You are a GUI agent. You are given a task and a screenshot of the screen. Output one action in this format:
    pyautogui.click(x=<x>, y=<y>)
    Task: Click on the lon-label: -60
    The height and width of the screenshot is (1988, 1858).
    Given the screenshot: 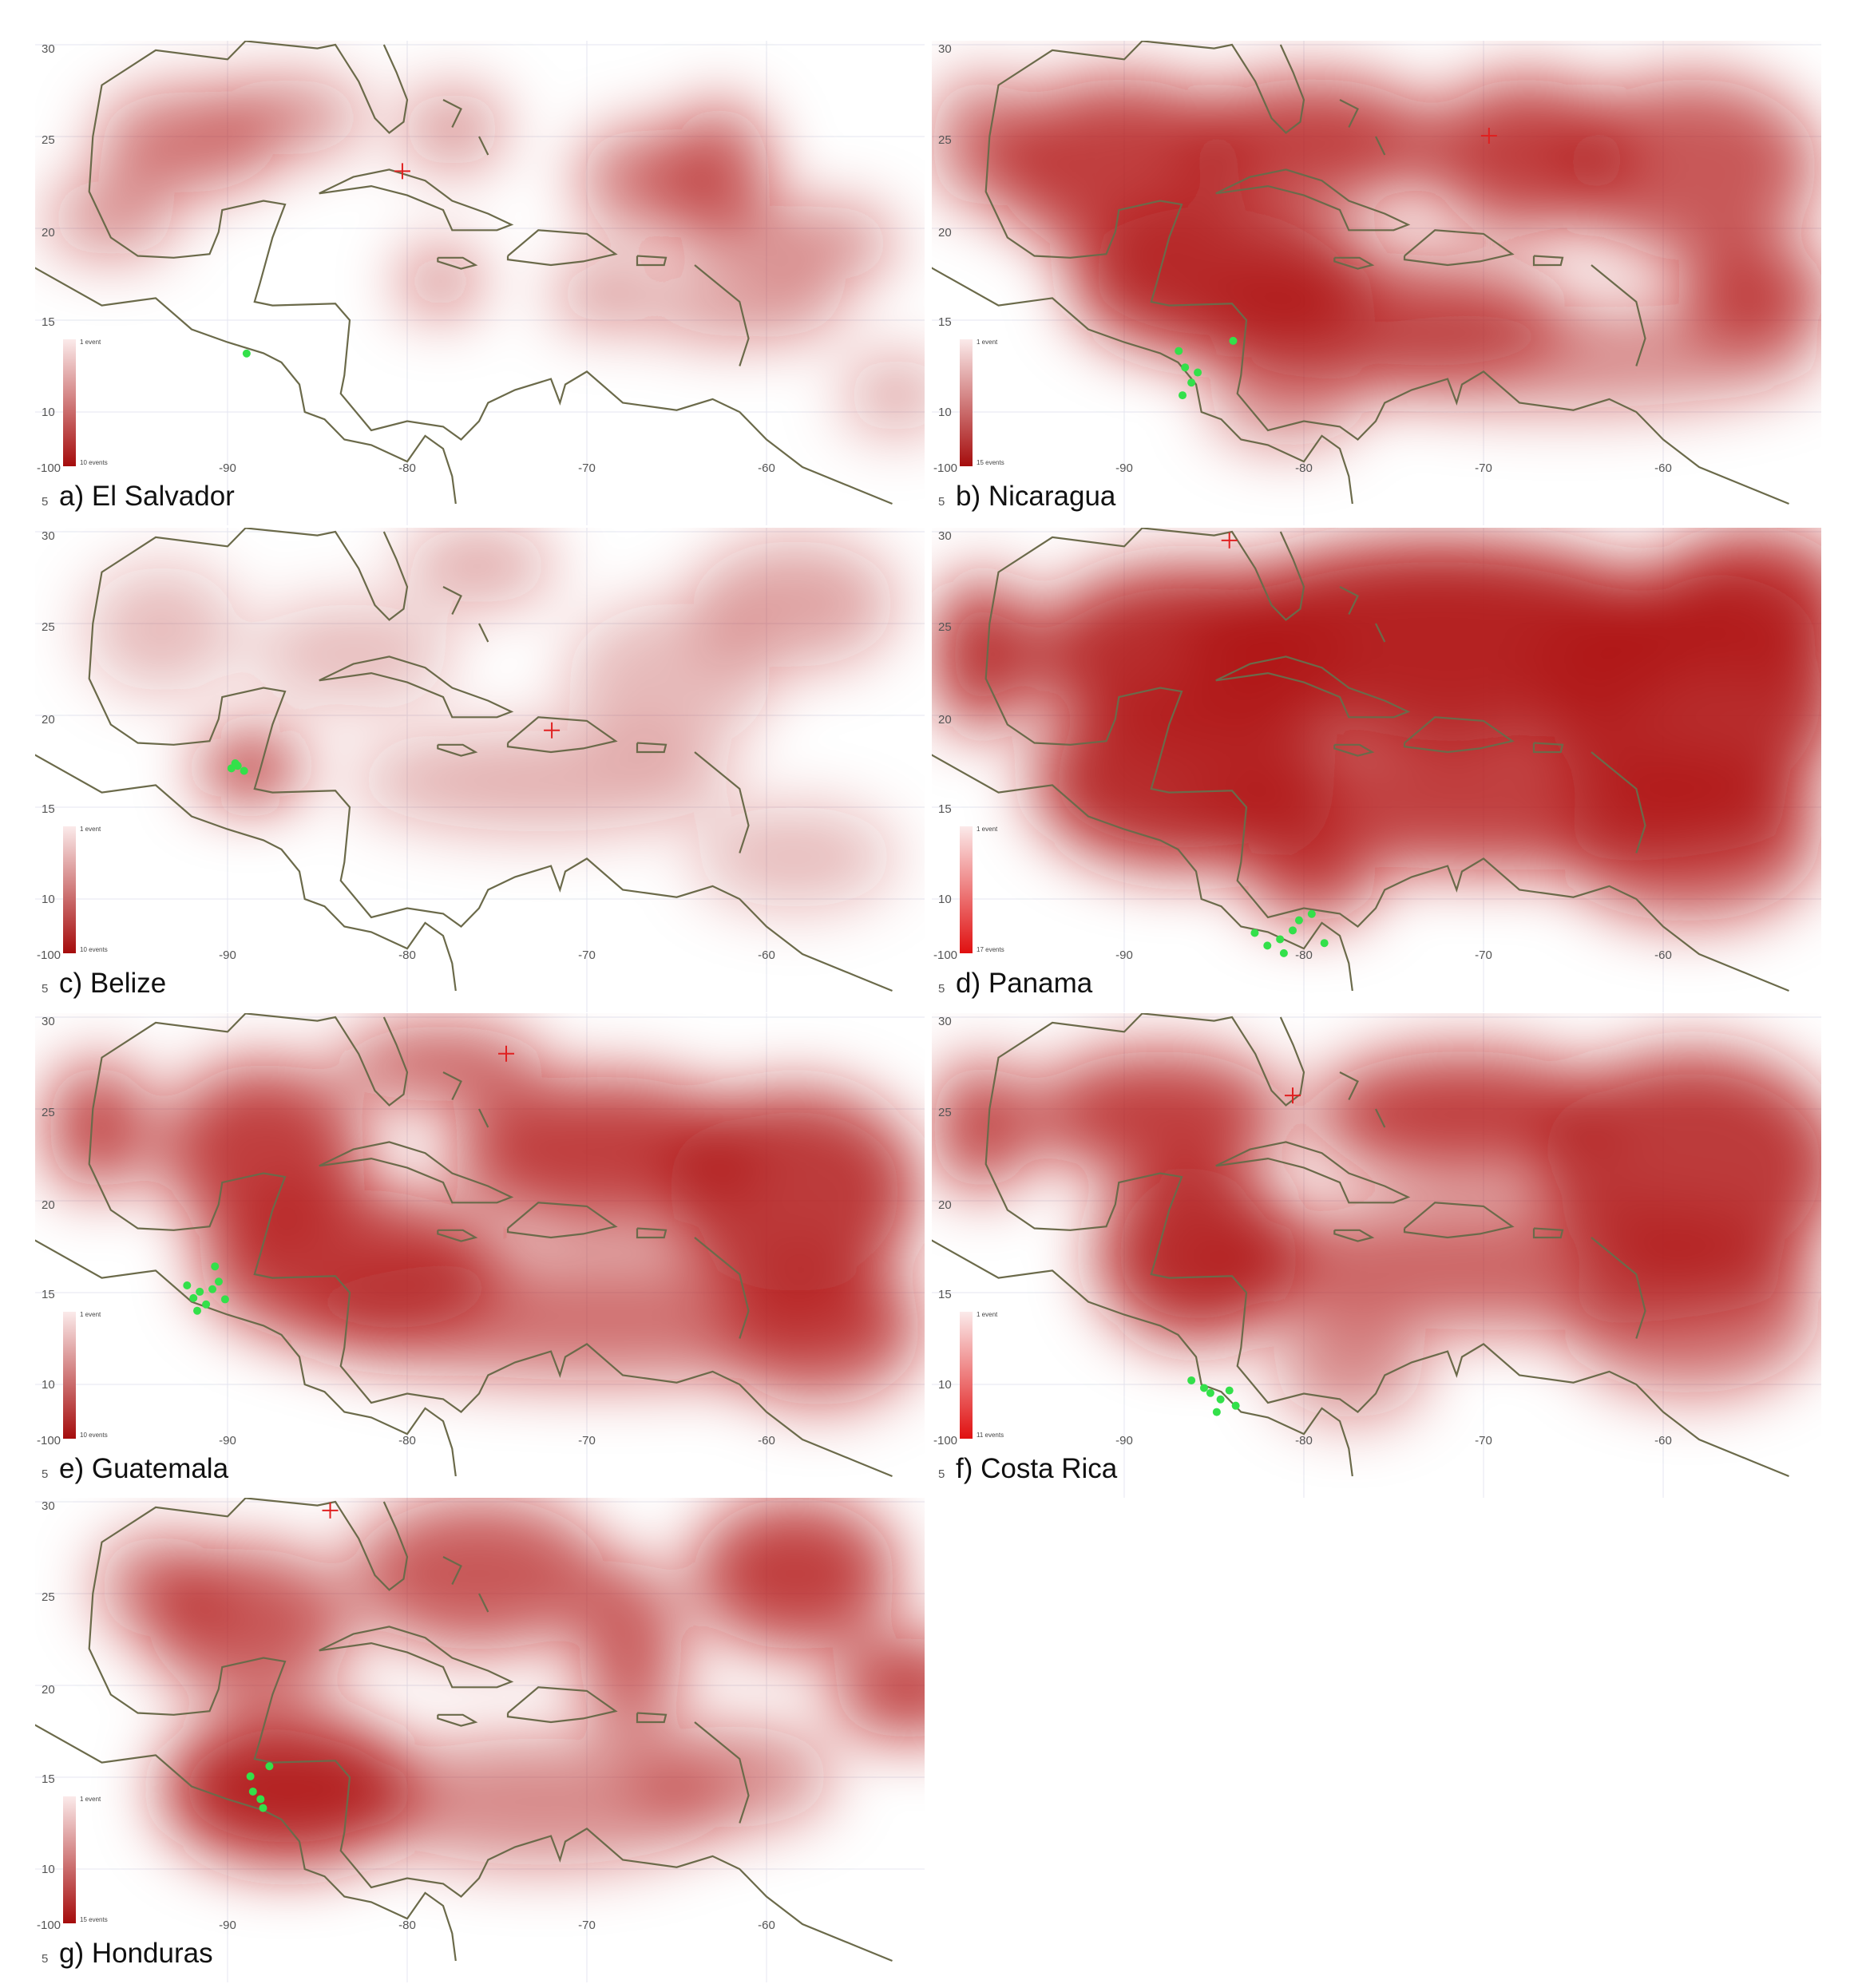 What is the action you would take?
    pyautogui.click(x=1663, y=468)
    